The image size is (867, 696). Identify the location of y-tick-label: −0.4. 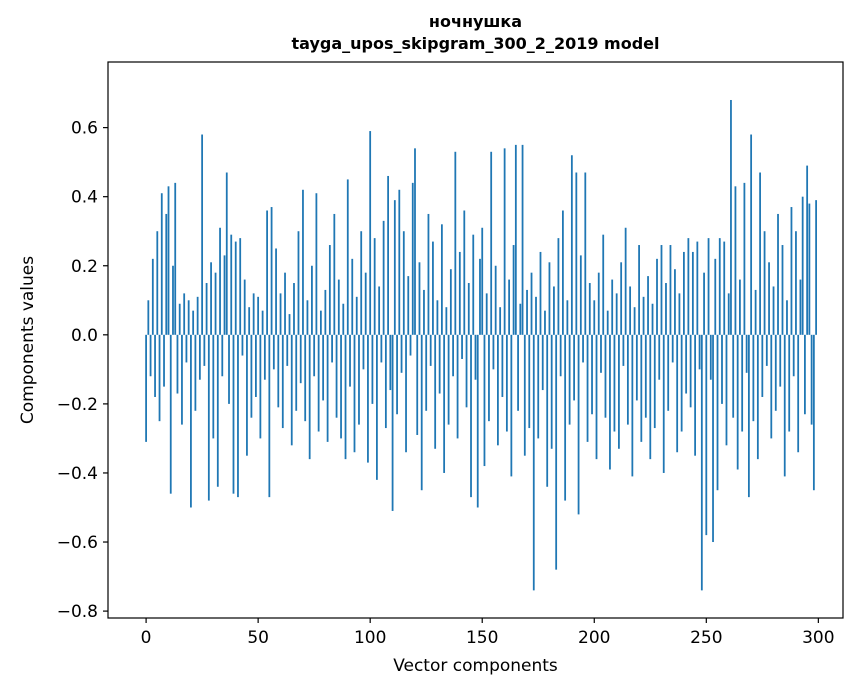
(77, 474).